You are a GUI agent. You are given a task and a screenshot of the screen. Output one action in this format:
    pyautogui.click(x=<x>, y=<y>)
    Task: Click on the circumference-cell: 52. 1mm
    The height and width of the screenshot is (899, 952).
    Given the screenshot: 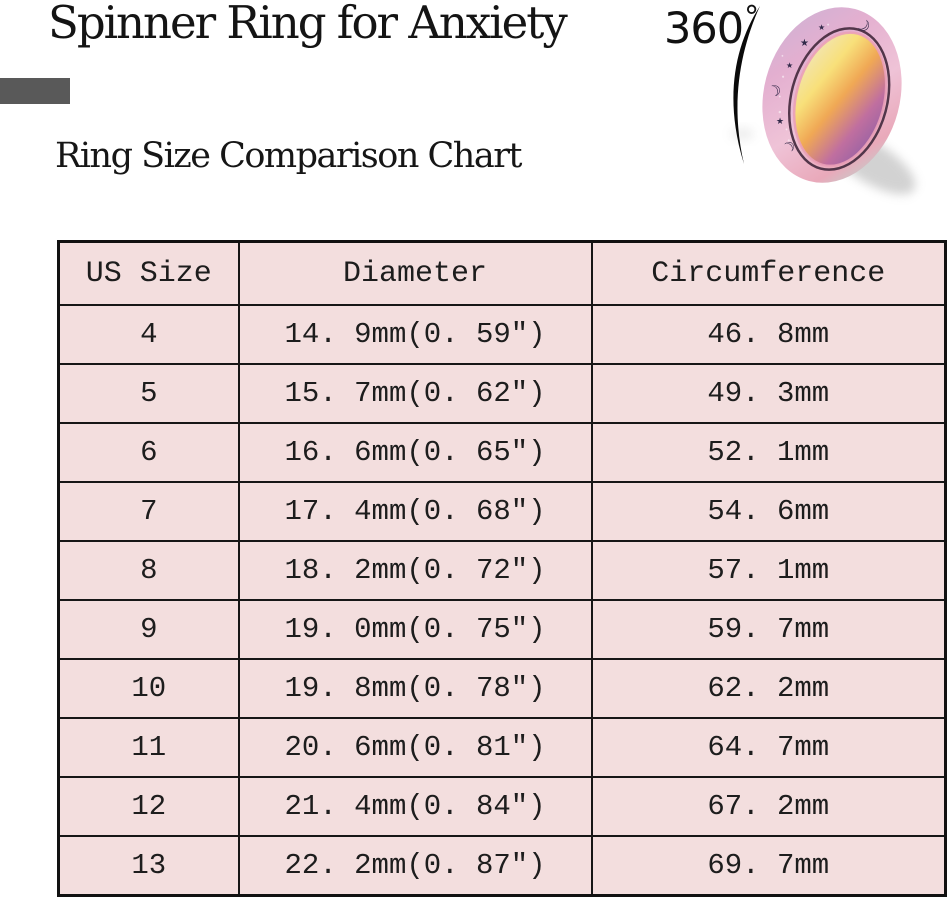 What is the action you would take?
    pyautogui.click(x=768, y=452)
    